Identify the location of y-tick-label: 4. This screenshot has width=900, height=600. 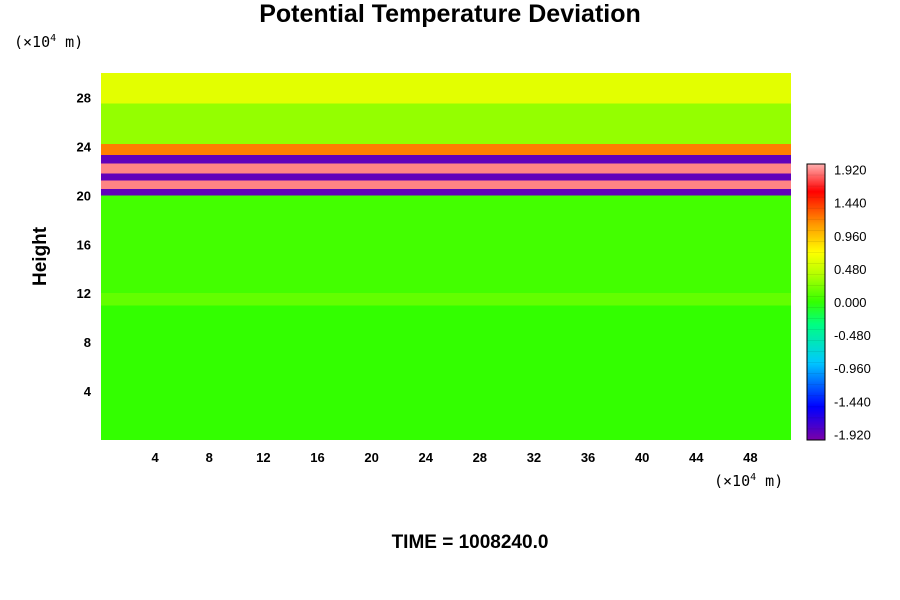
(88, 391).